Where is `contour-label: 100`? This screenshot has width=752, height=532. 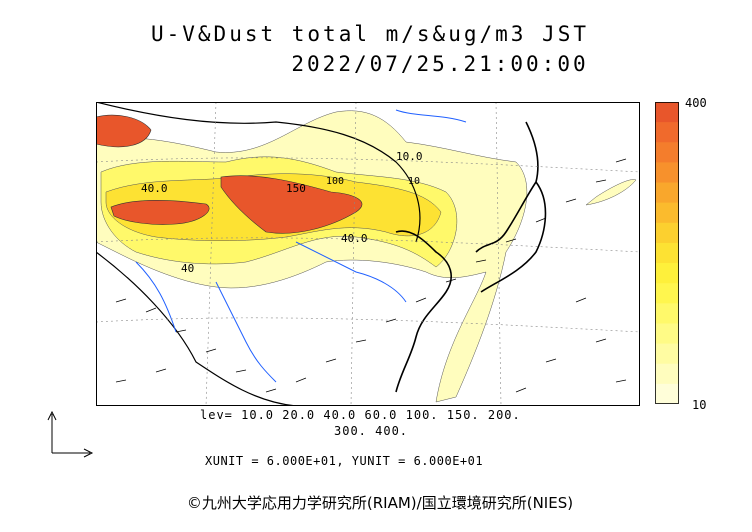 contour-label: 100 is located at coordinates (335, 181).